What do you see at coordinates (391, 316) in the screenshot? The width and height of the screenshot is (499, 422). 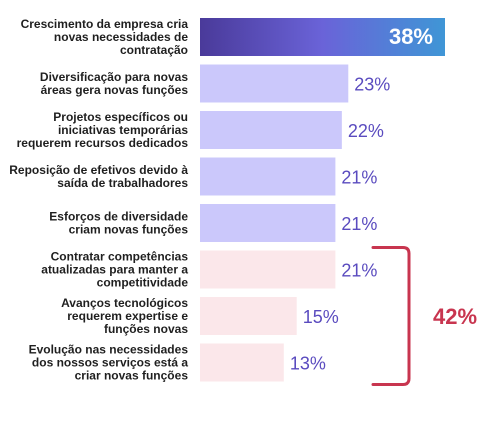 I see `bracket-line` at bounding box center [391, 316].